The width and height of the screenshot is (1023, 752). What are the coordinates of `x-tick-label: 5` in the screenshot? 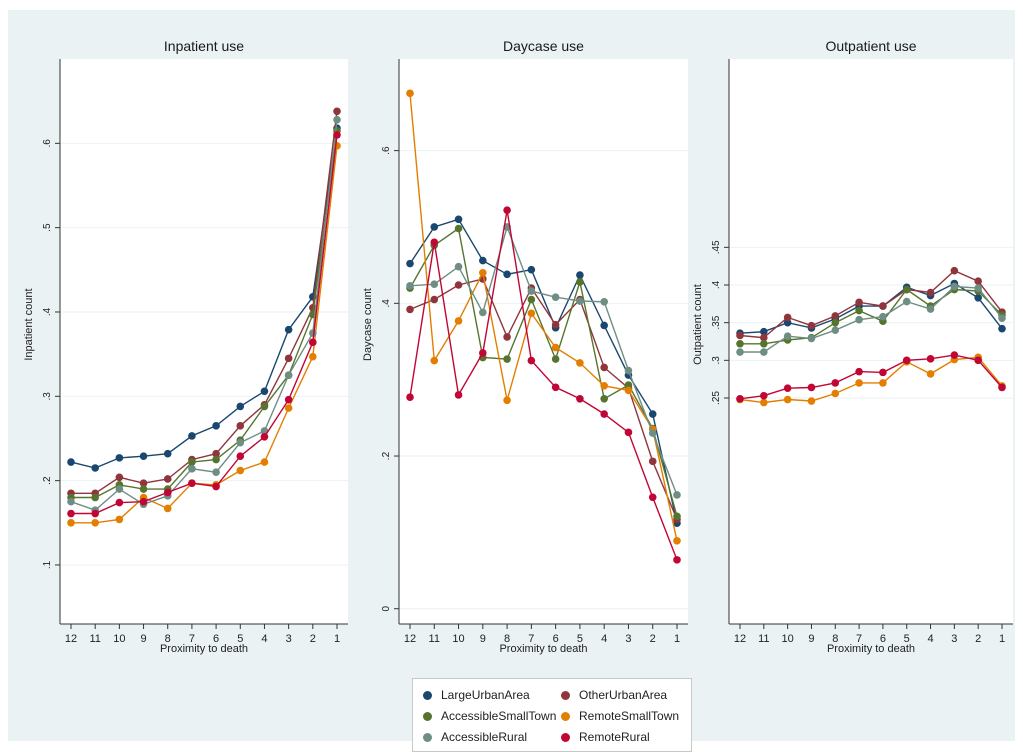 It's located at (240, 639).